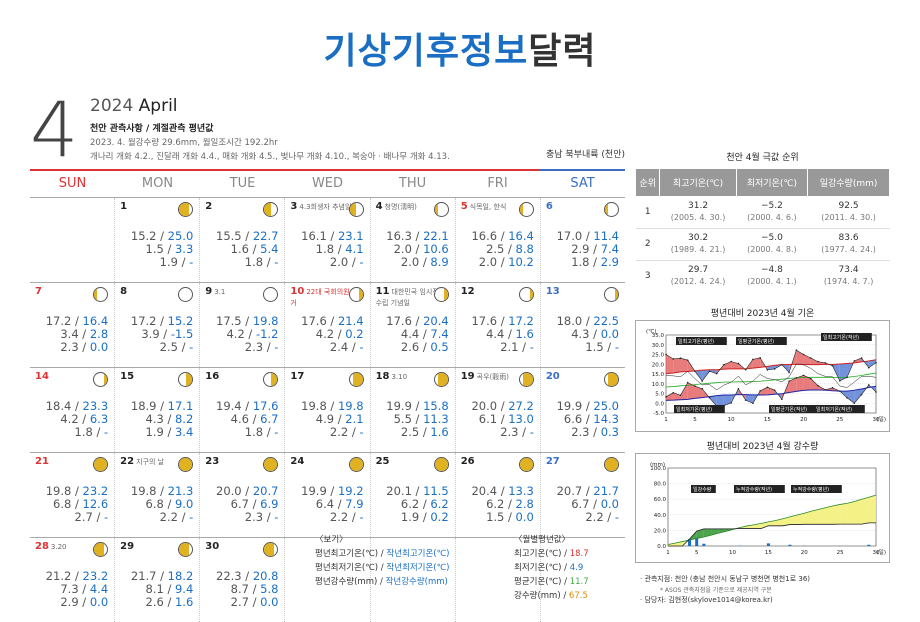 This screenshot has height=622, width=920. What do you see at coordinates (549, 206) in the screenshot?
I see `day-number: 6` at bounding box center [549, 206].